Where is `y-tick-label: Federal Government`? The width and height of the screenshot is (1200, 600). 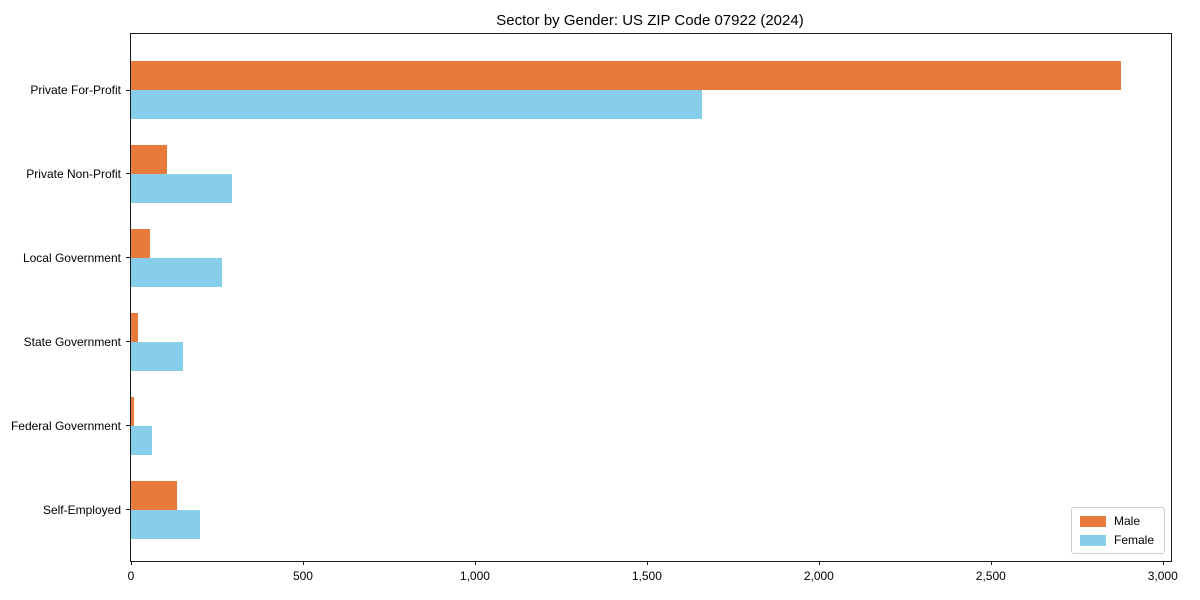
y-tick-label: Federal Government is located at coordinates (65, 425).